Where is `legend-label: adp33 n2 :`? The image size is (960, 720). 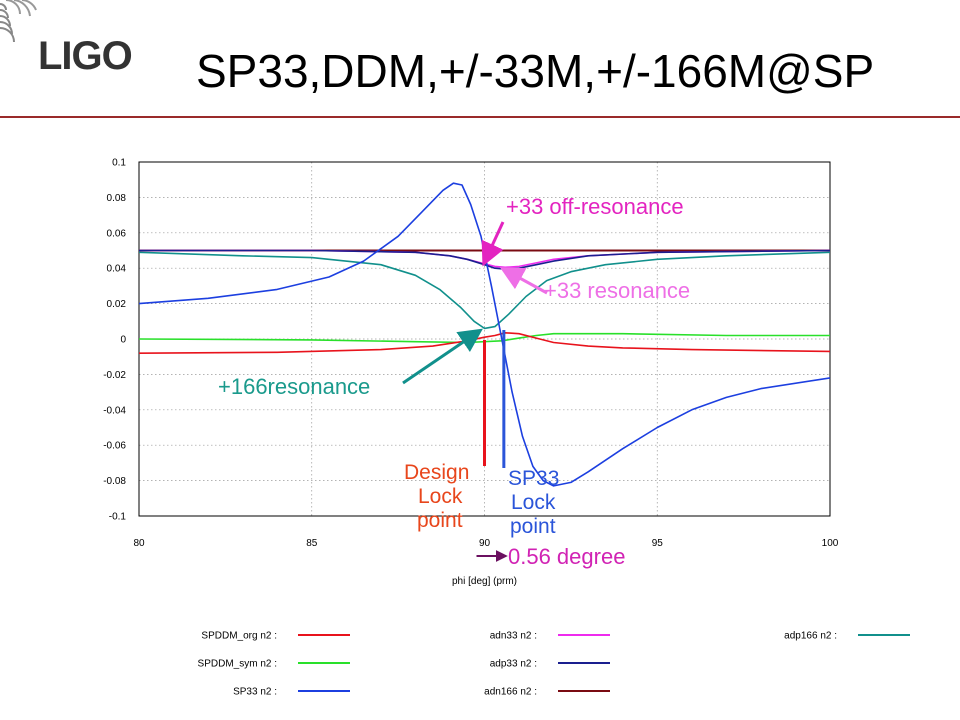 legend-label: adp33 n2 : is located at coordinates (513, 664).